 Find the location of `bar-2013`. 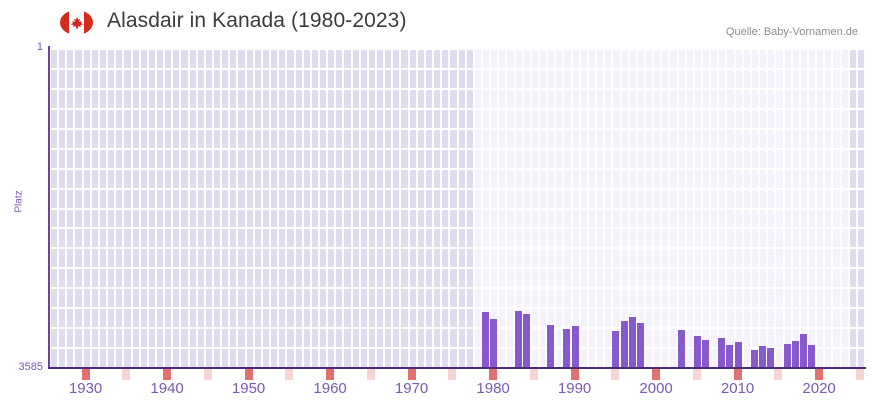

bar-2013 is located at coordinates (763, 356).